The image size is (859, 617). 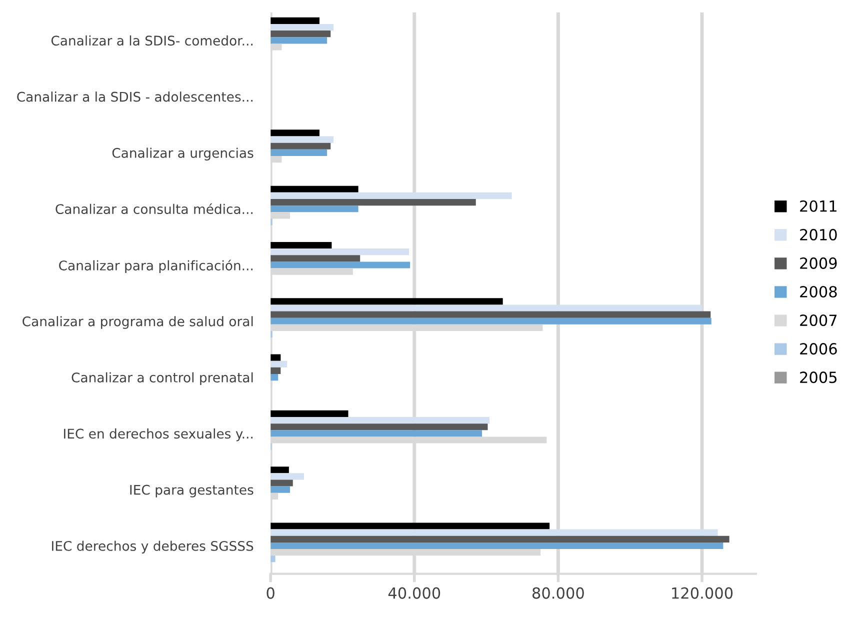 What do you see at coordinates (137, 322) in the screenshot?
I see `y-tick-label: Canalizar a programa de salud oral` at bounding box center [137, 322].